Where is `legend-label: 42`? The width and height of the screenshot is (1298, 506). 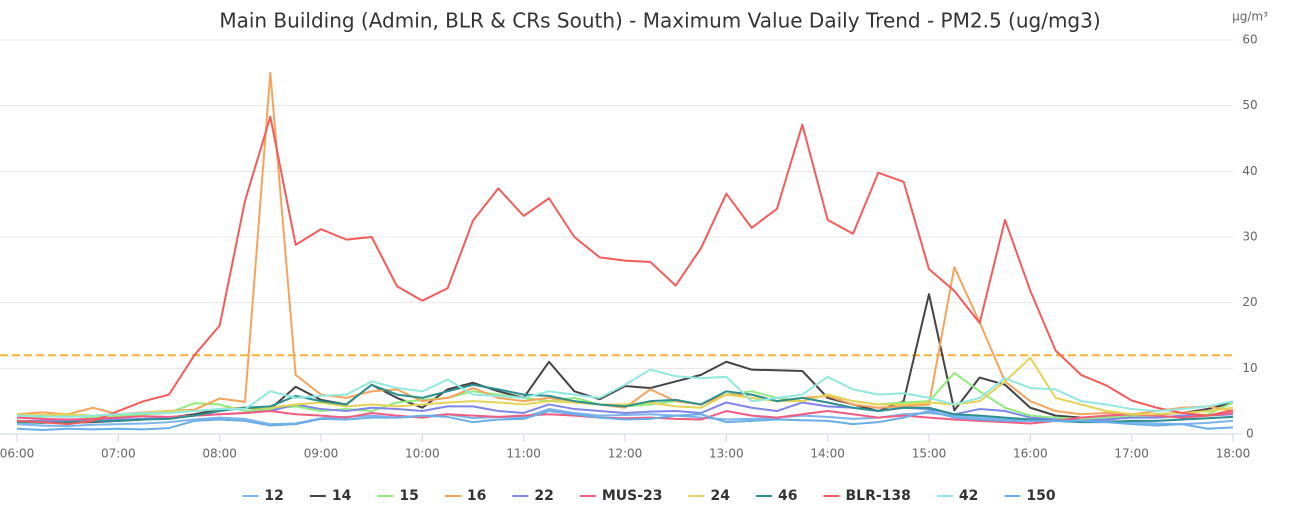 legend-label: 42 is located at coordinates (968, 496).